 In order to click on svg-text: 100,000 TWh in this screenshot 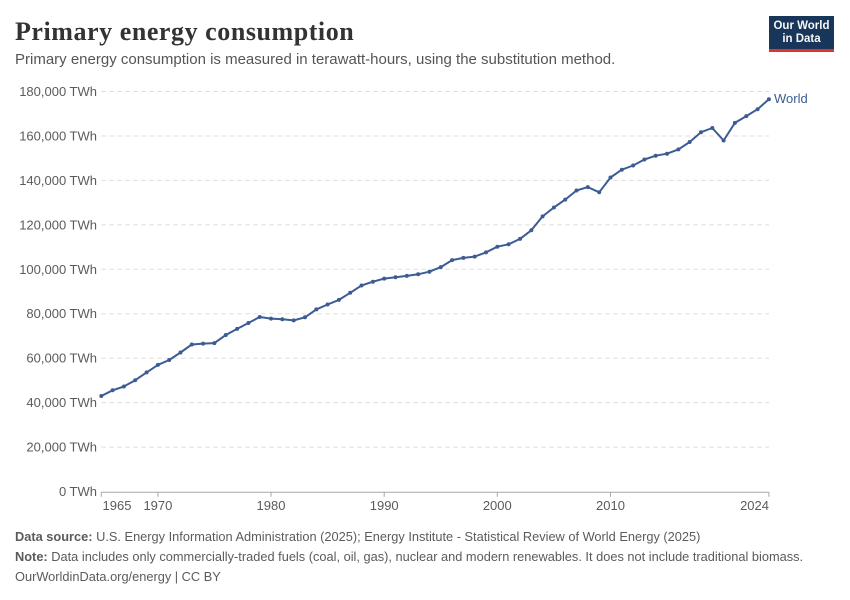, I will do `click(58, 269)`.